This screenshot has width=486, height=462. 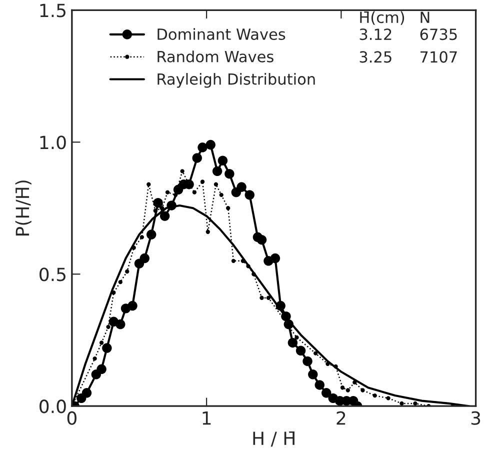 What do you see at coordinates (273, 439) in the screenshot?
I see `x-axis-title: H / H̄` at bounding box center [273, 439].